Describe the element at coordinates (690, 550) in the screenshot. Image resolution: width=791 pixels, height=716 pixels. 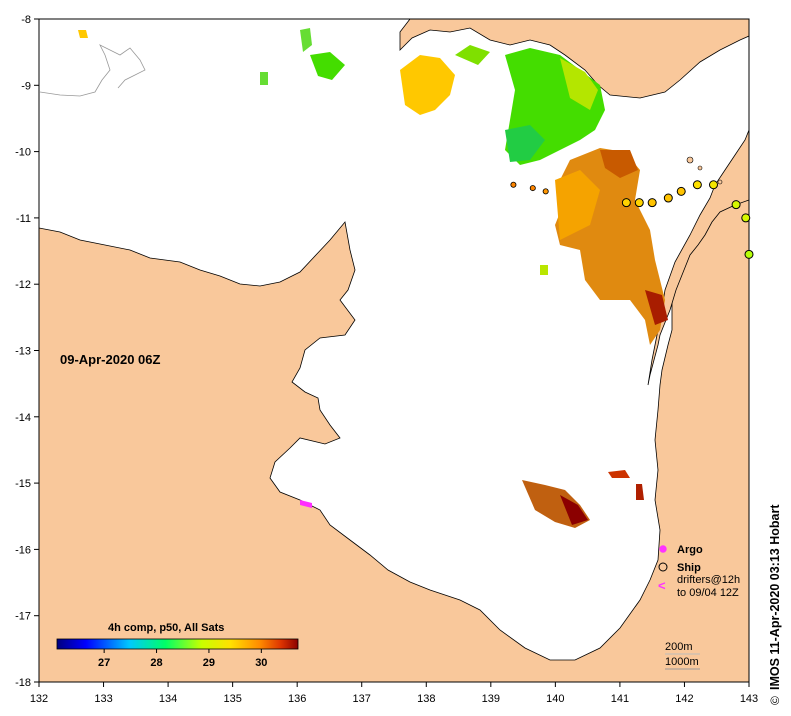
I see `legend-argo-label: Argo` at that location.